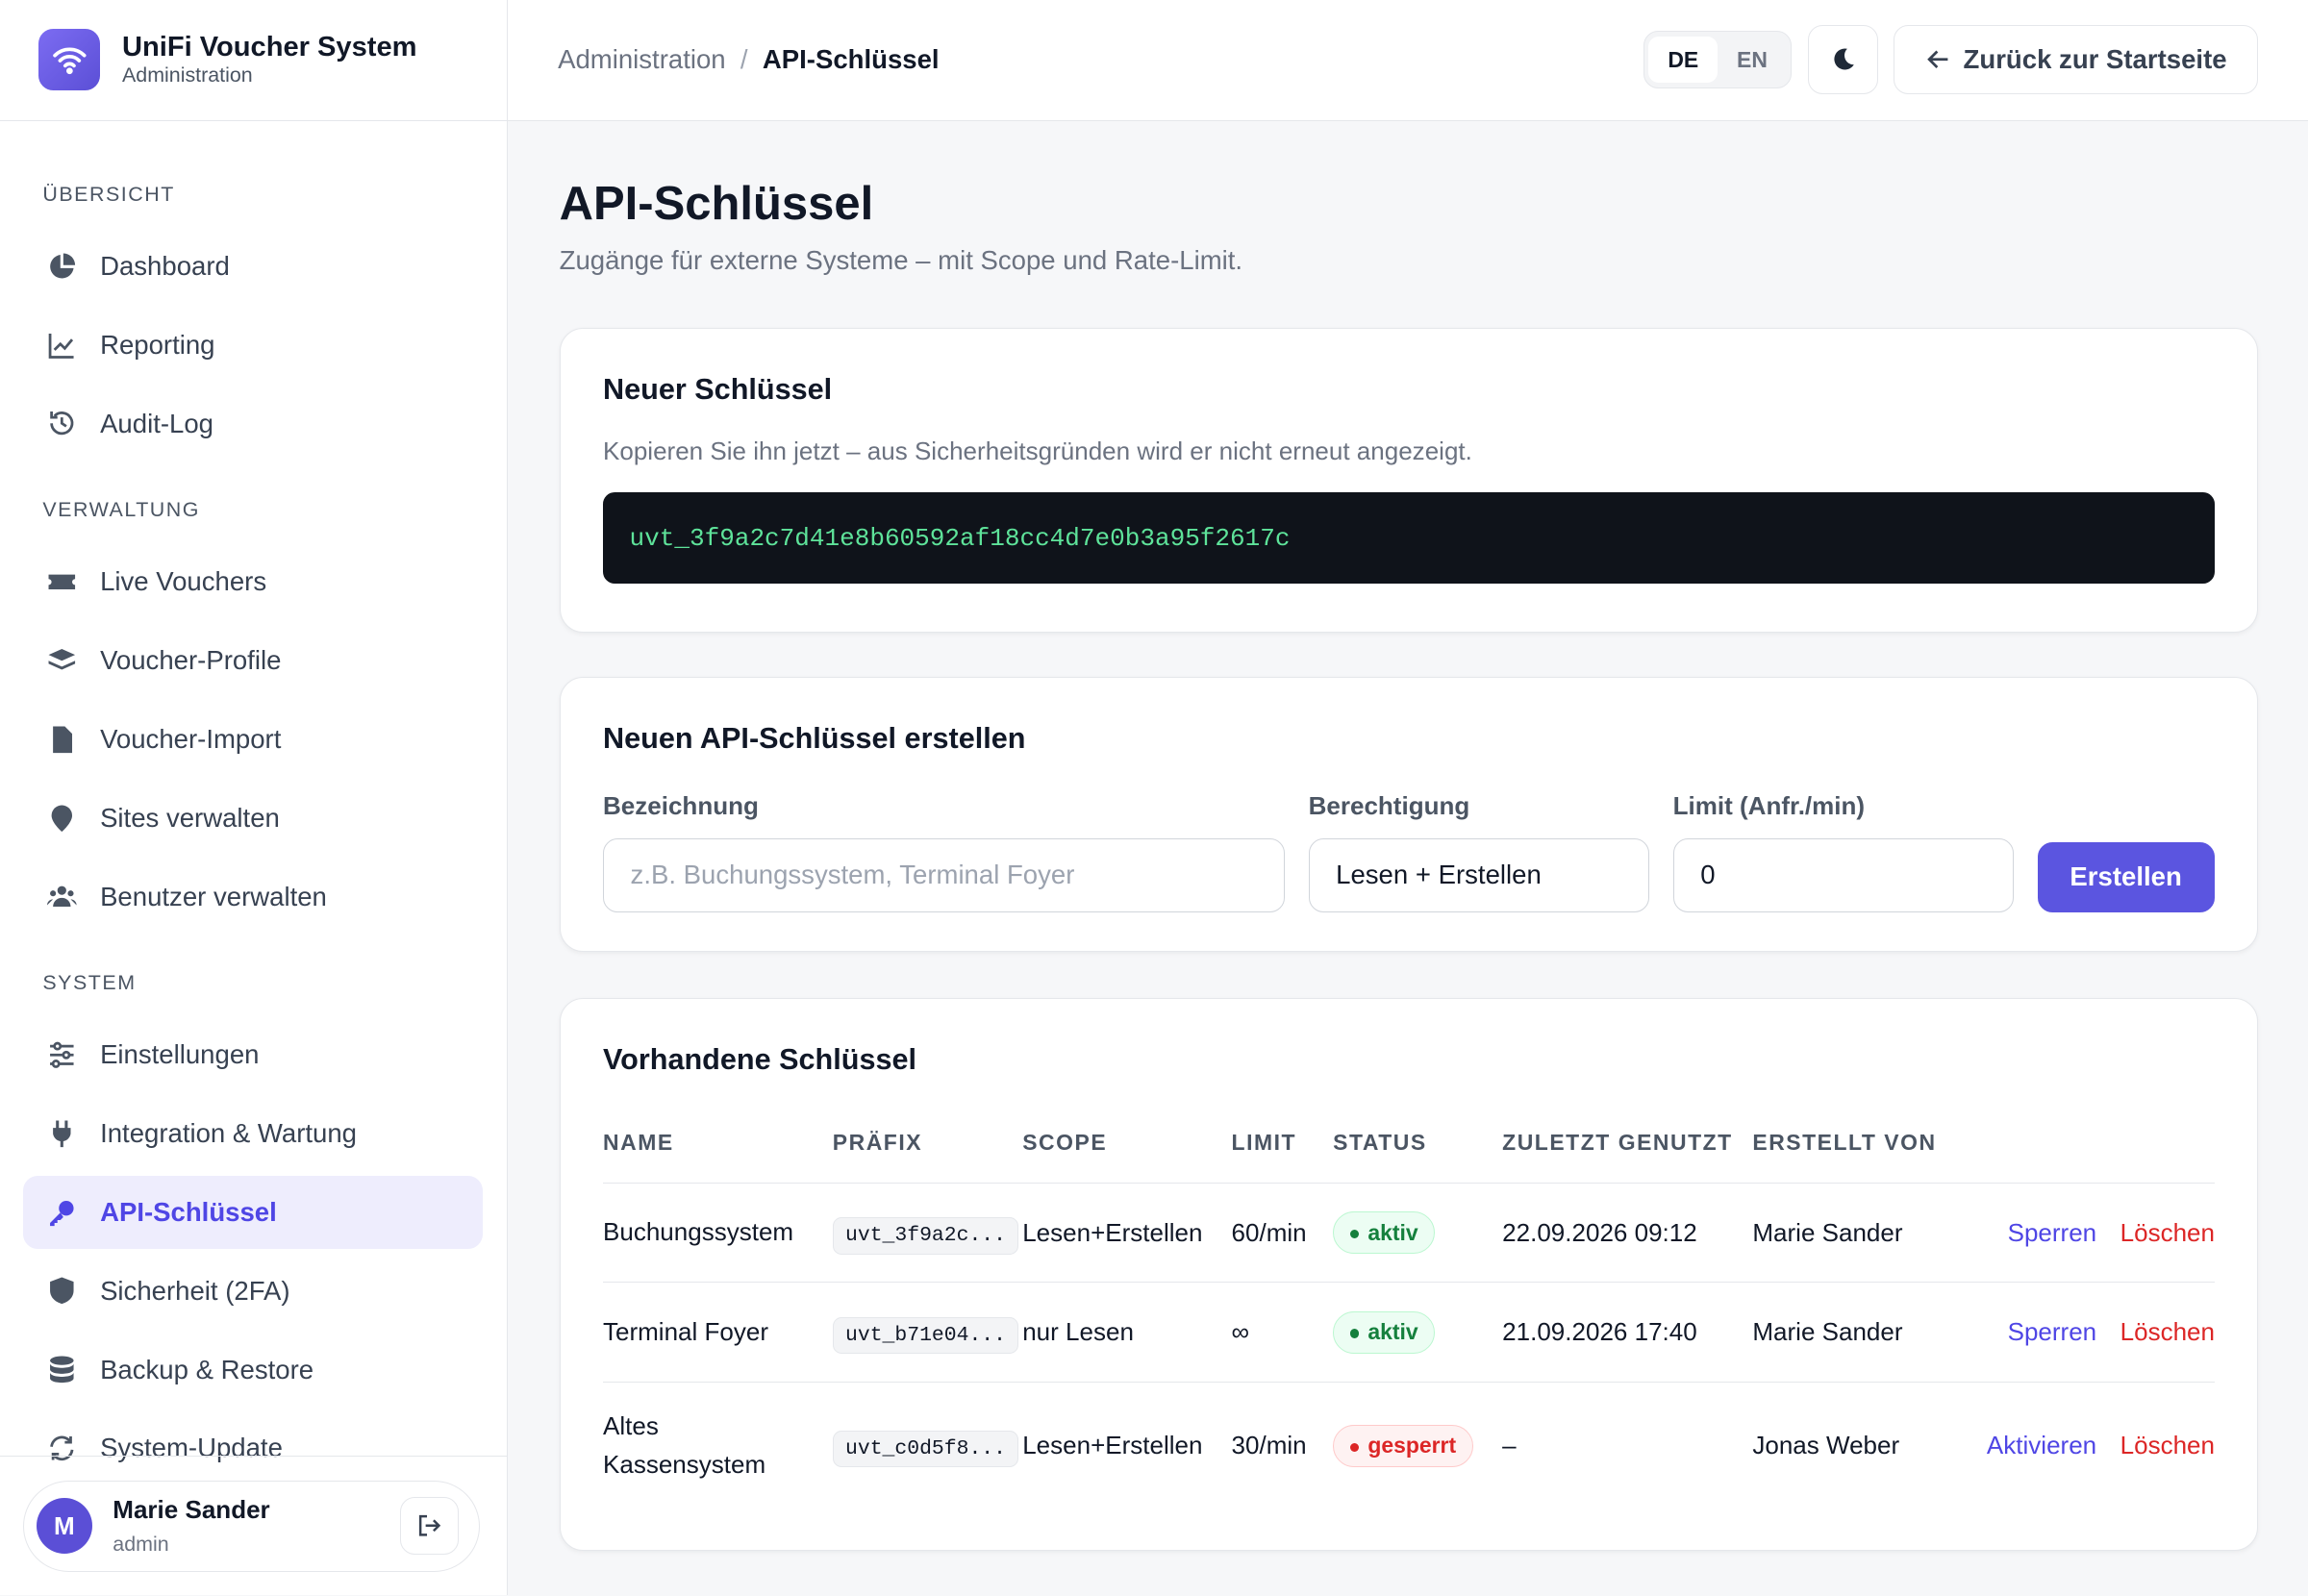  I want to click on nav-item: Voucher-Profile, so click(253, 661).